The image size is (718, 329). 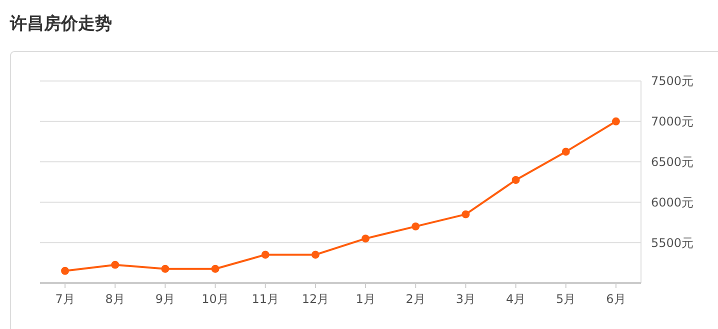 I want to click on x-tick-label: 12月, so click(x=316, y=299).